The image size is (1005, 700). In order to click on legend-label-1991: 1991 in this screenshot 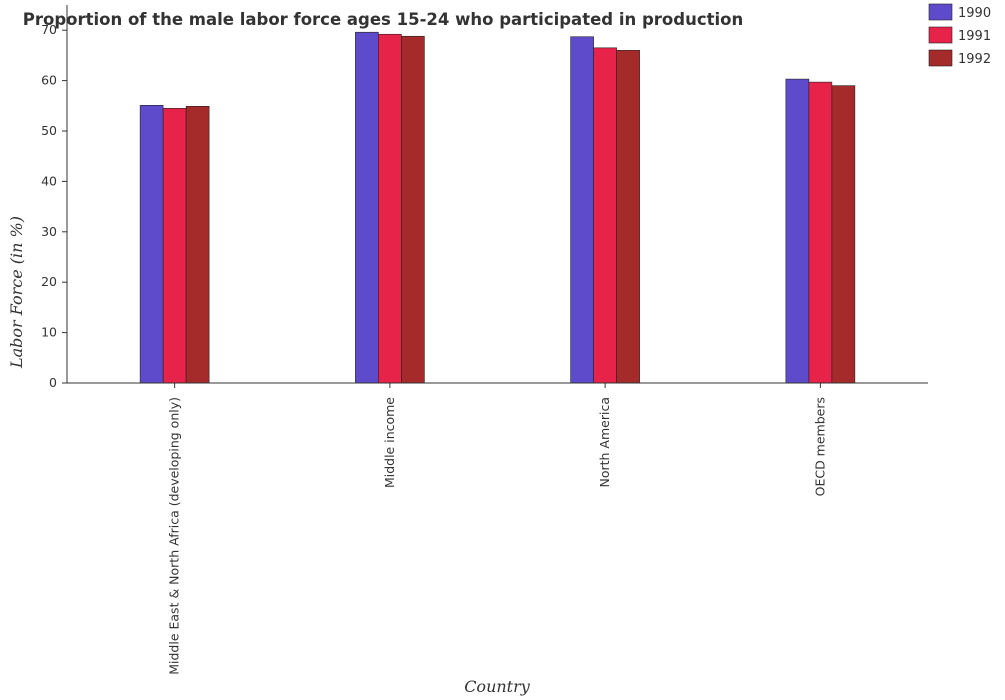, I will do `click(974, 36)`.